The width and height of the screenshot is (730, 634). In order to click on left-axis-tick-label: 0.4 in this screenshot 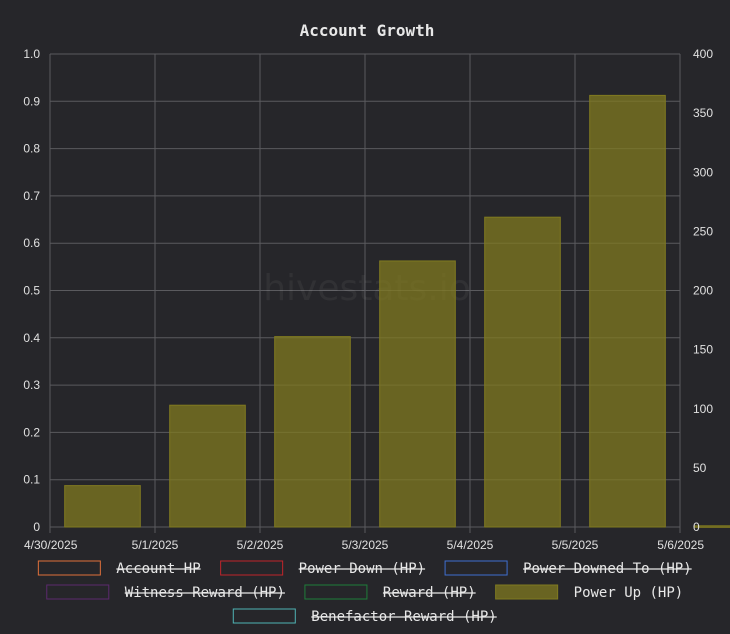, I will do `click(31, 338)`.